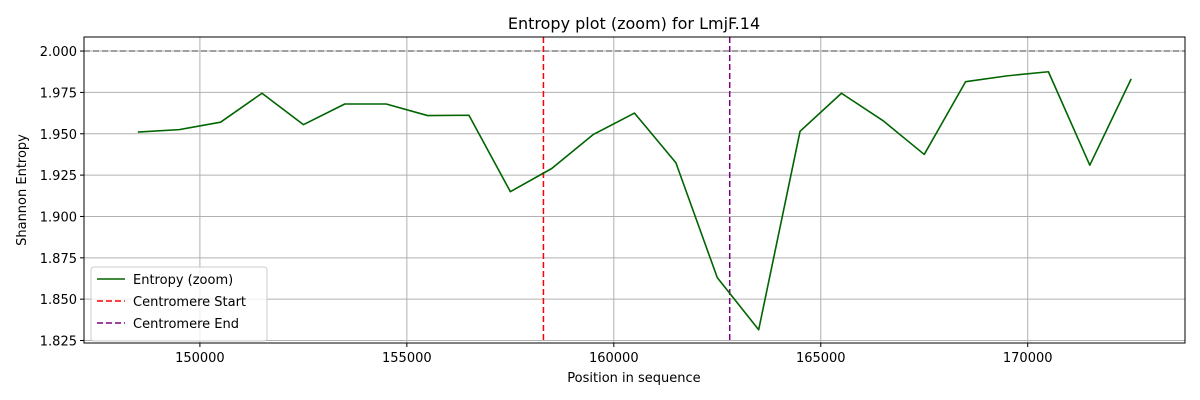  I want to click on x-axis-label: Position in sequence, so click(633, 378).